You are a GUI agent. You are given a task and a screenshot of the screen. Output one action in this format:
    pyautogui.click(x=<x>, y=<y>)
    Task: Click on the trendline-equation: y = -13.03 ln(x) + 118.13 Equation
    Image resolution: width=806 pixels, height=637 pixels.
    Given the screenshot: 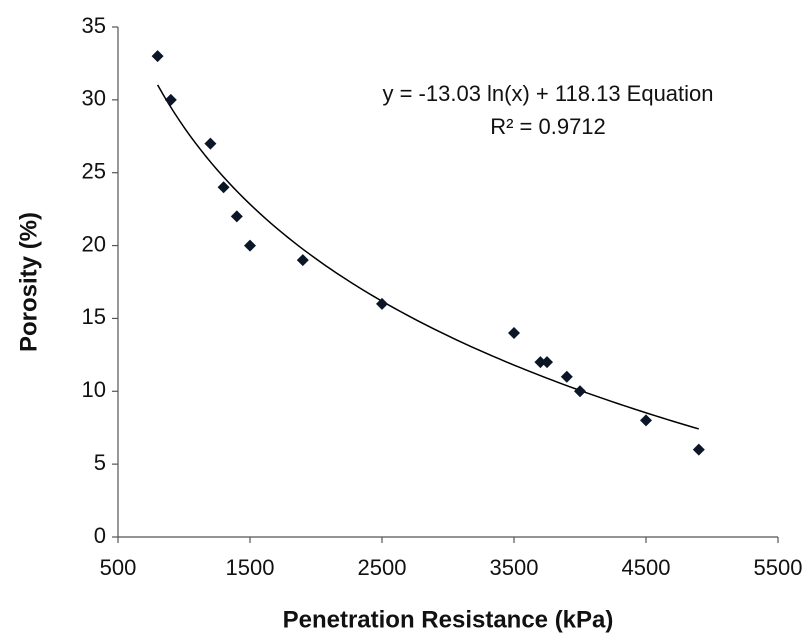 What is the action you would take?
    pyautogui.click(x=547, y=93)
    